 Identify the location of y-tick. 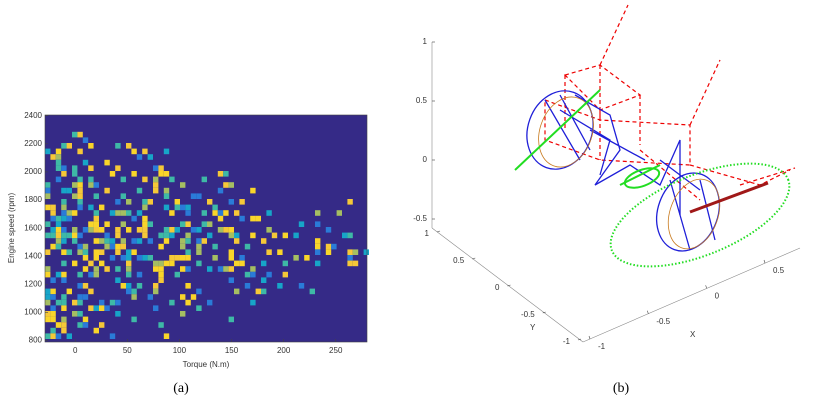
(544, 312).